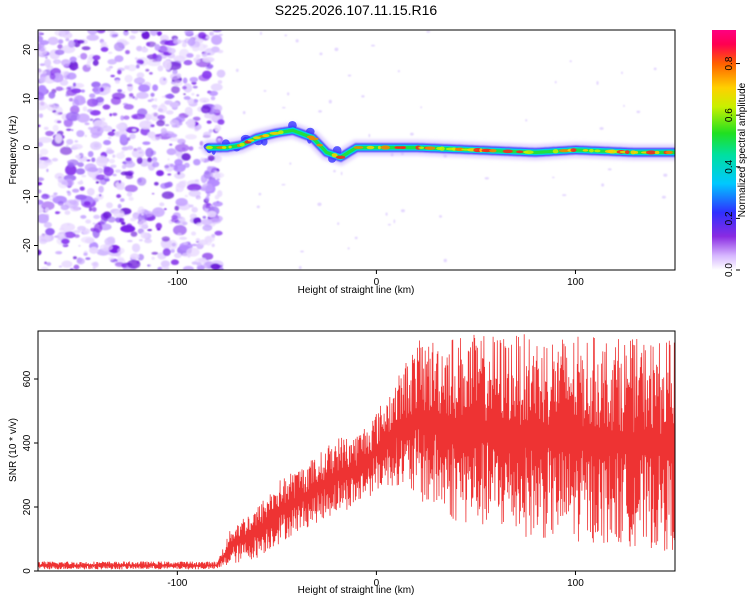 This screenshot has width=750, height=600. Describe the element at coordinates (356, 290) in the screenshot. I see `spectrogram-x-label: Height of straight line (km)` at that location.